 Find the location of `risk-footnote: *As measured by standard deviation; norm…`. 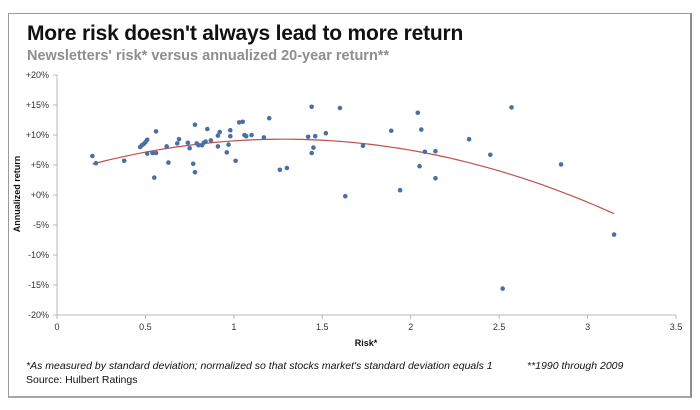

risk-footnote: *As measured by standard deviation; norm… is located at coordinates (259, 366).